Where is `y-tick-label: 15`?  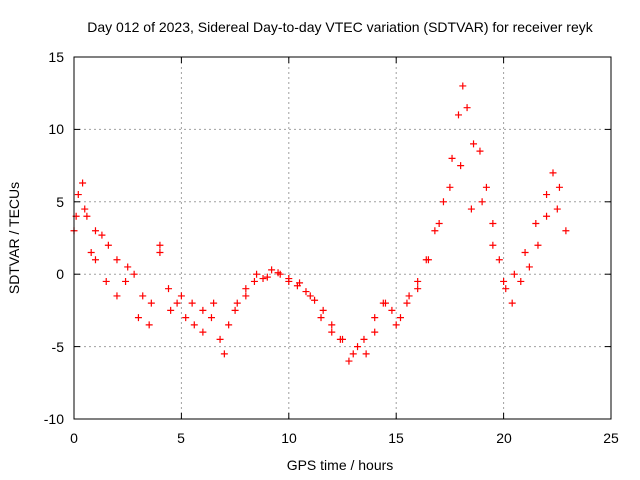 y-tick-label: 15 is located at coordinates (56, 57).